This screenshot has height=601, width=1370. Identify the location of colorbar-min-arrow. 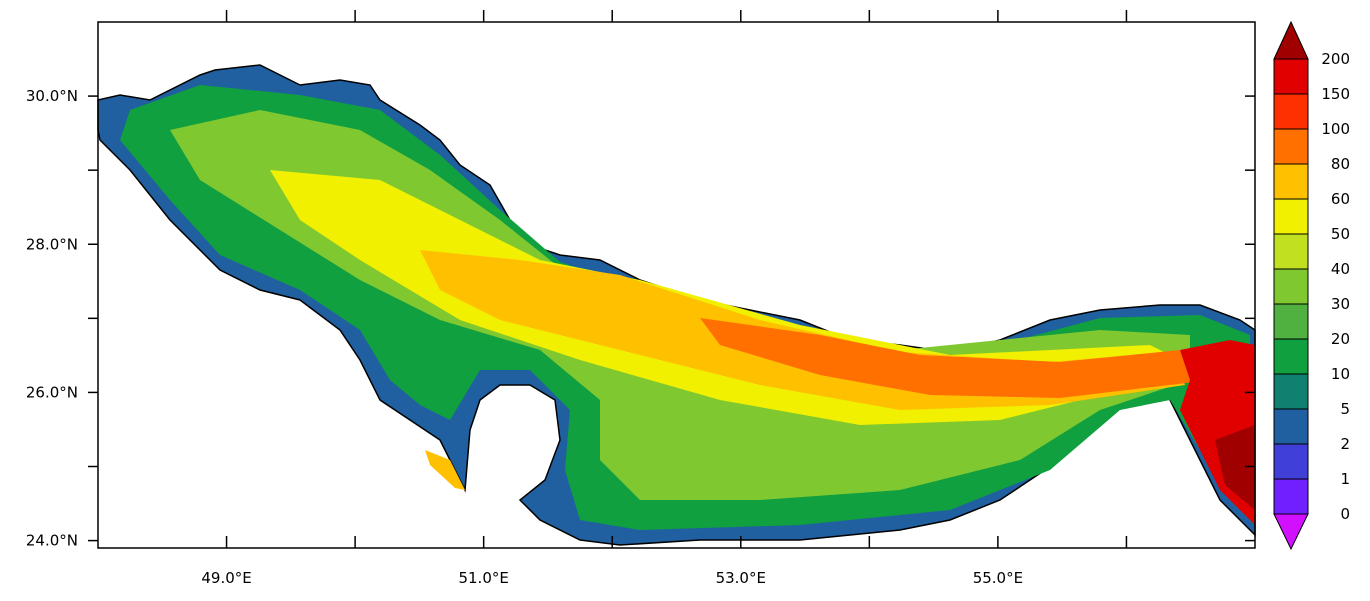
(1291, 532).